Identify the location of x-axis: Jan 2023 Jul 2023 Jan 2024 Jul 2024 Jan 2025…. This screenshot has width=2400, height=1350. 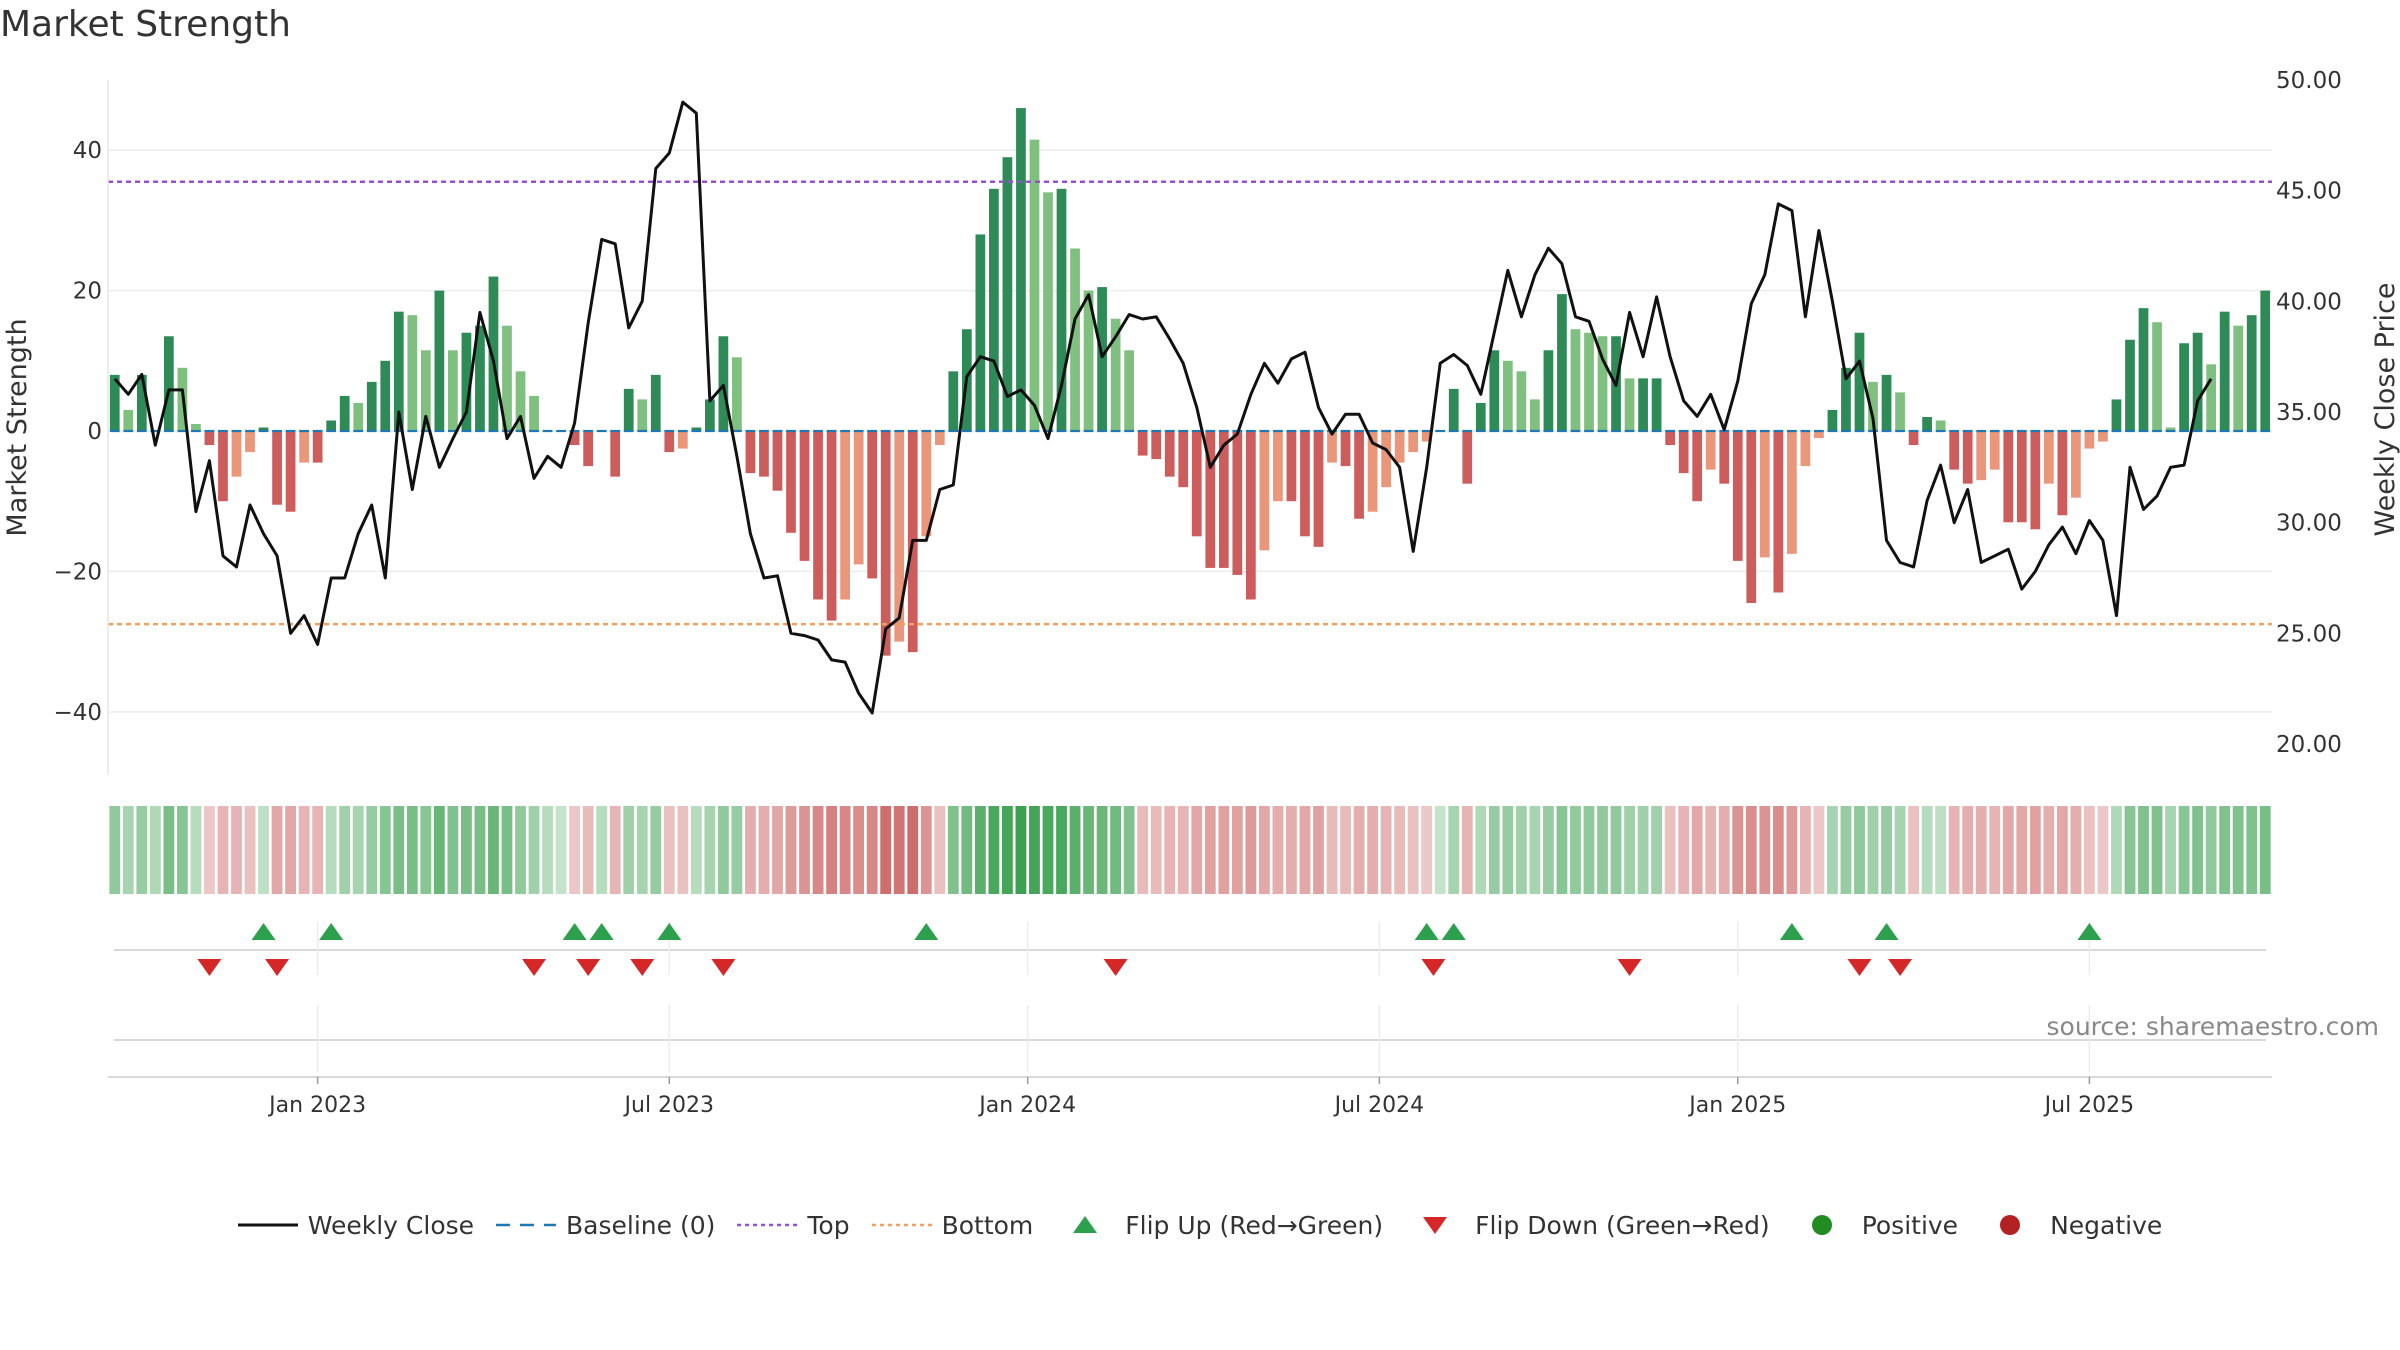
(1190, 1097).